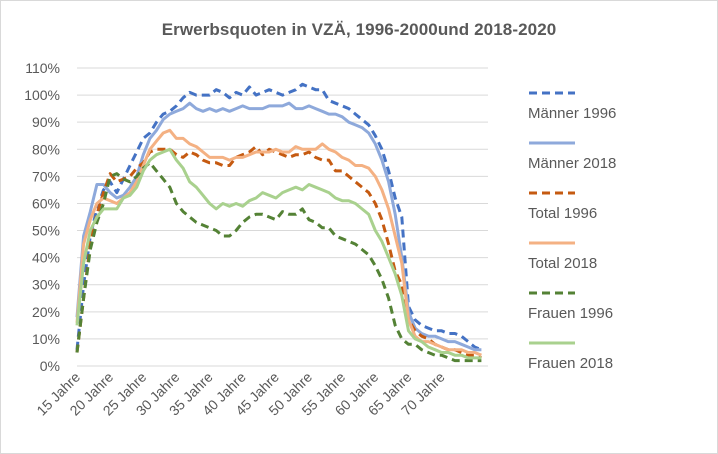 This screenshot has height=454, width=718. What do you see at coordinates (46, 176) in the screenshot?
I see `y-tick-label: 70%` at bounding box center [46, 176].